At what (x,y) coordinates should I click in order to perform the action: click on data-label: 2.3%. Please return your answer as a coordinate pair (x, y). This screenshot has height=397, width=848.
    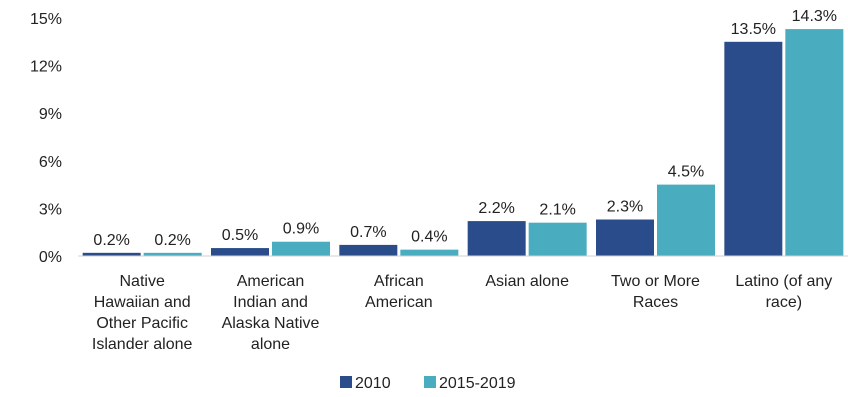
    Looking at the image, I should click on (625, 207).